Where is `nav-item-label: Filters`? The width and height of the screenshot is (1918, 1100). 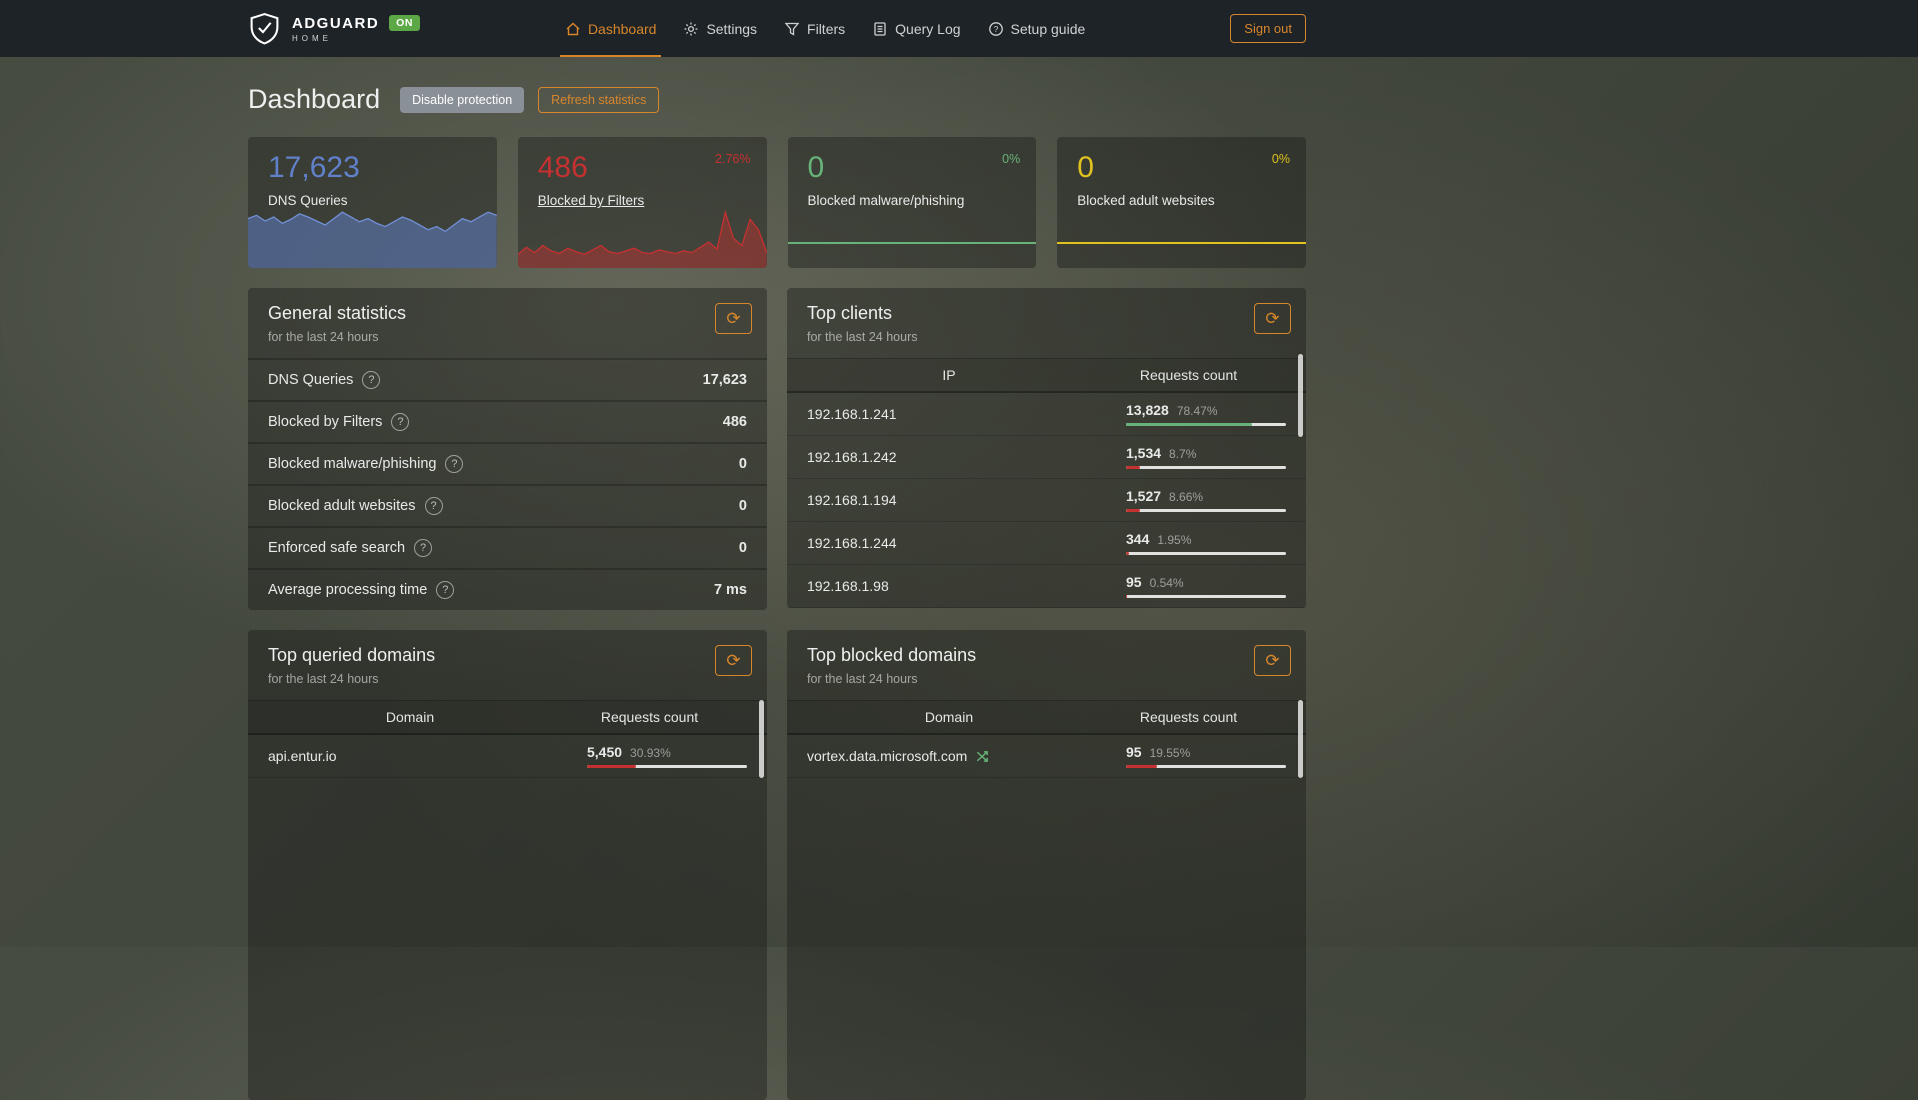 nav-item-label: Filters is located at coordinates (826, 28).